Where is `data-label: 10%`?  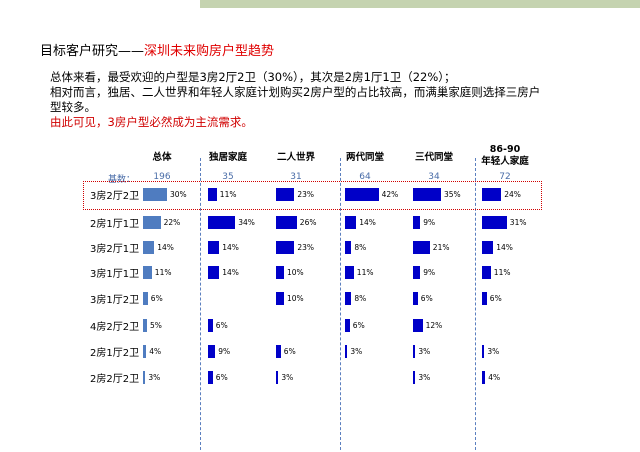
data-label: 10% is located at coordinates (295, 298).